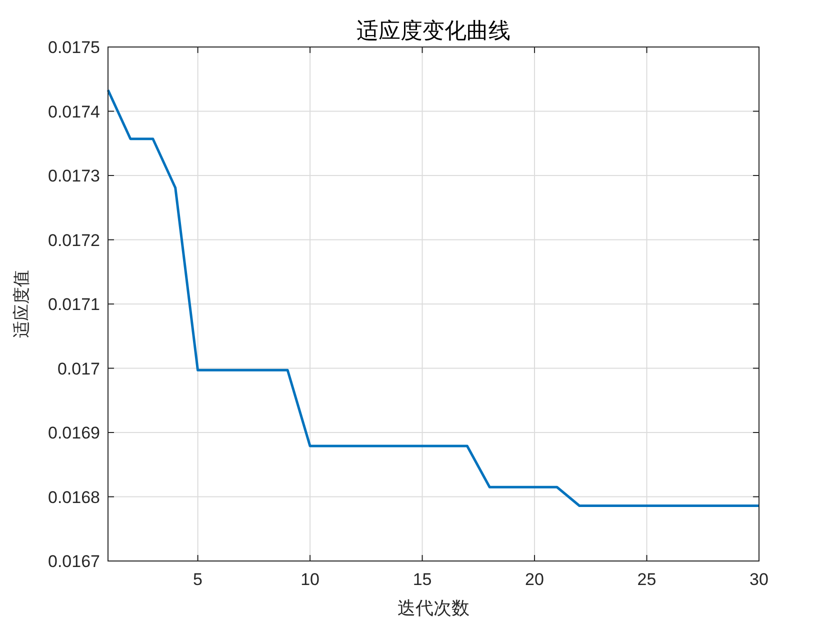  Describe the element at coordinates (74, 240) in the screenshot. I see `y-tick-label: 0.0172` at that location.